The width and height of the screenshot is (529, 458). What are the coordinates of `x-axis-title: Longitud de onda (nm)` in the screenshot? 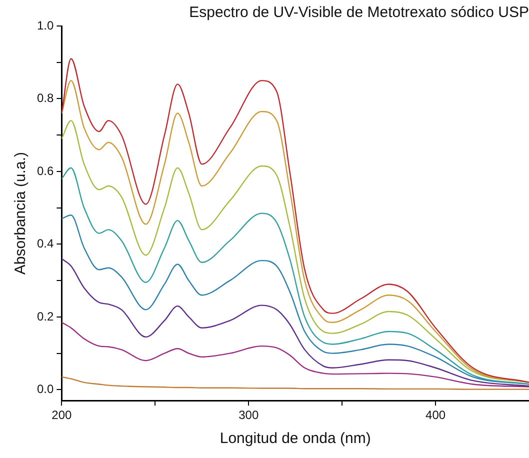 It's located at (295, 439).